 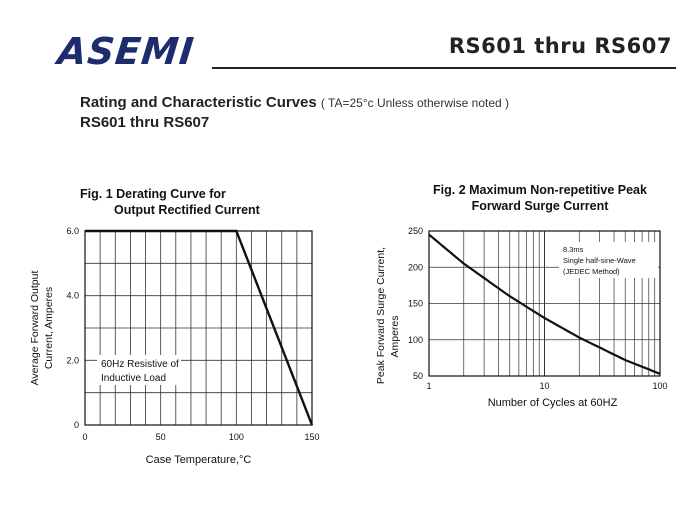 I want to click on fig1-x-axis-label: Case Temperature,°C, so click(x=199, y=460).